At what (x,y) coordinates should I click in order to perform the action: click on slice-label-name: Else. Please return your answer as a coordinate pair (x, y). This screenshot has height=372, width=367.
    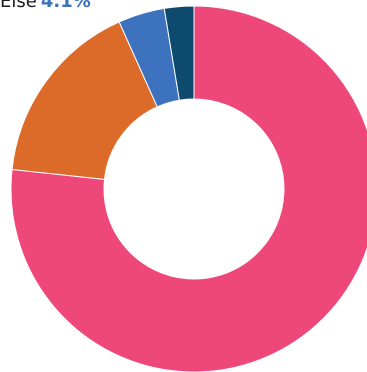
    Looking at the image, I should click on (18, 6).